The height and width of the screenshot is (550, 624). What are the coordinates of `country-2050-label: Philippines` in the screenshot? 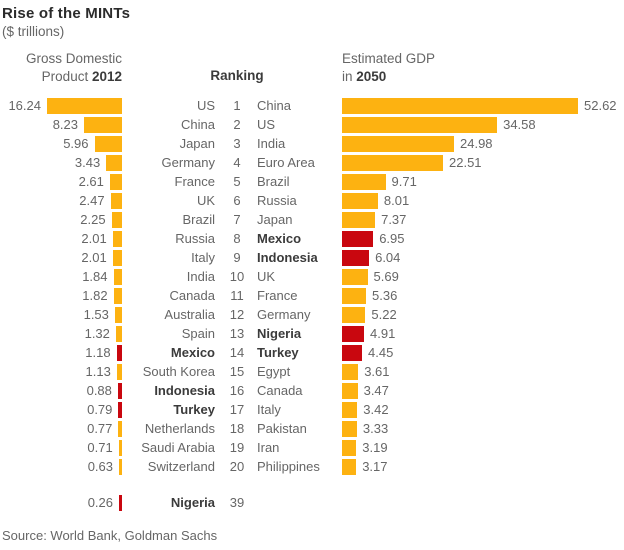 It's located at (288, 466).